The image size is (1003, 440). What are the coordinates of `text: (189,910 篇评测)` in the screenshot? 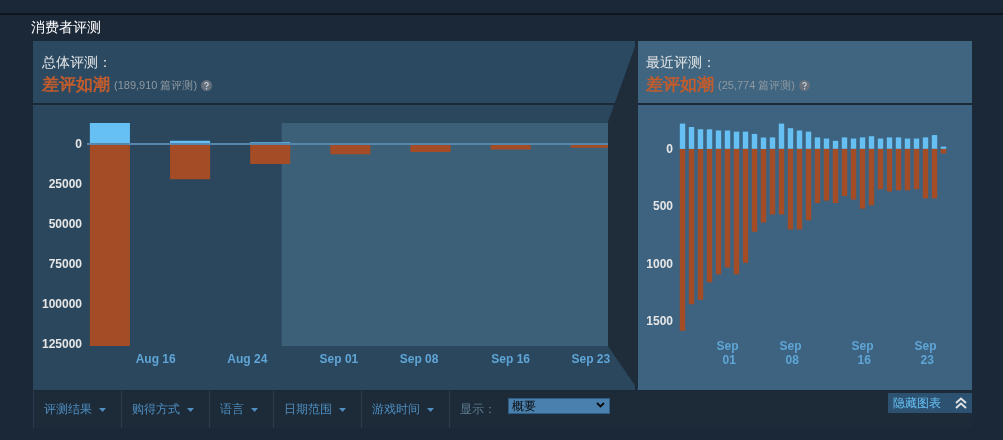 It's located at (156, 85).